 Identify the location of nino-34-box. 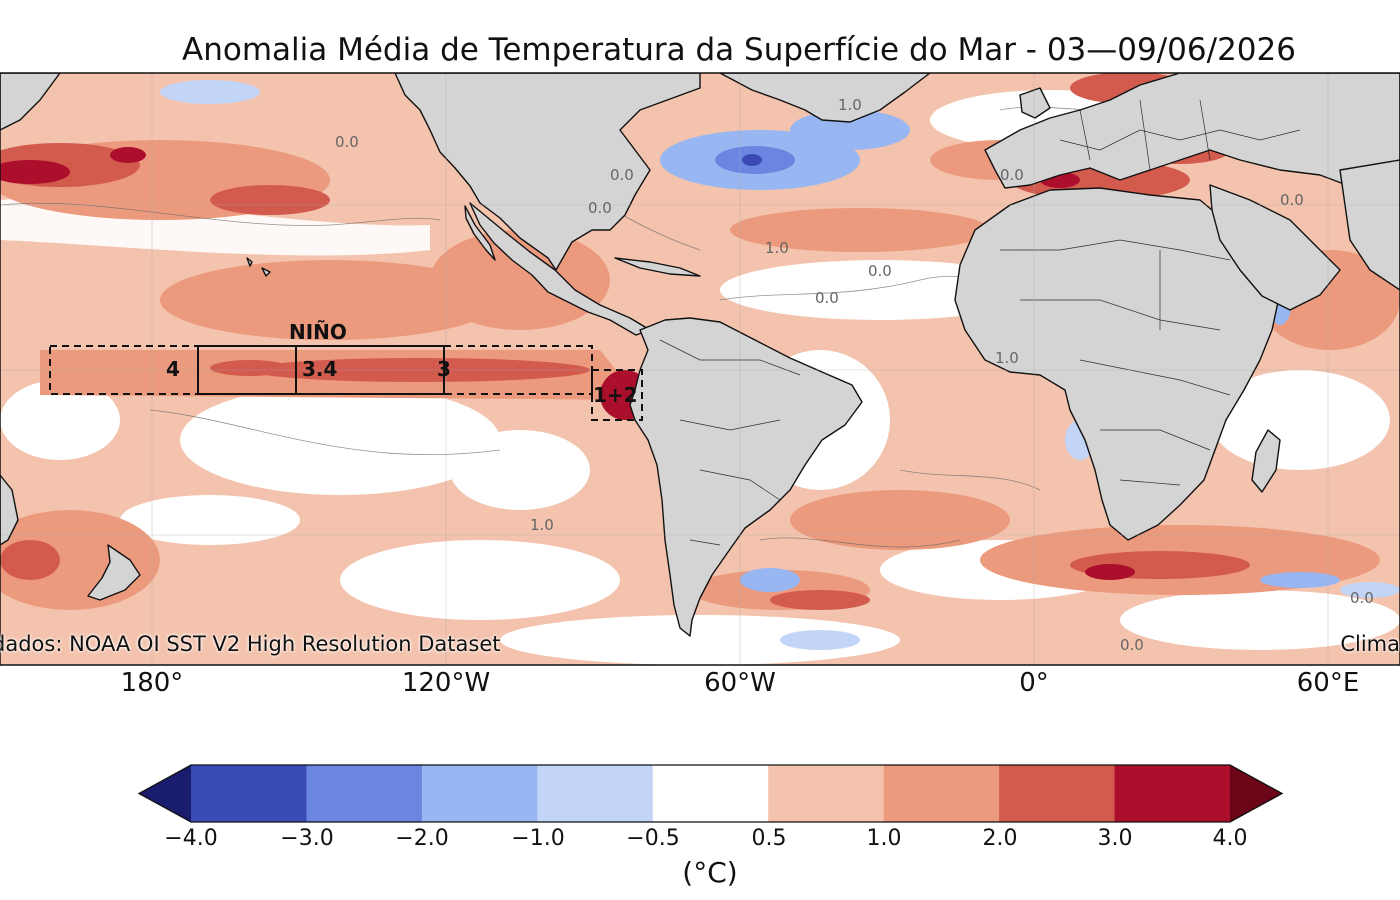
(321, 370).